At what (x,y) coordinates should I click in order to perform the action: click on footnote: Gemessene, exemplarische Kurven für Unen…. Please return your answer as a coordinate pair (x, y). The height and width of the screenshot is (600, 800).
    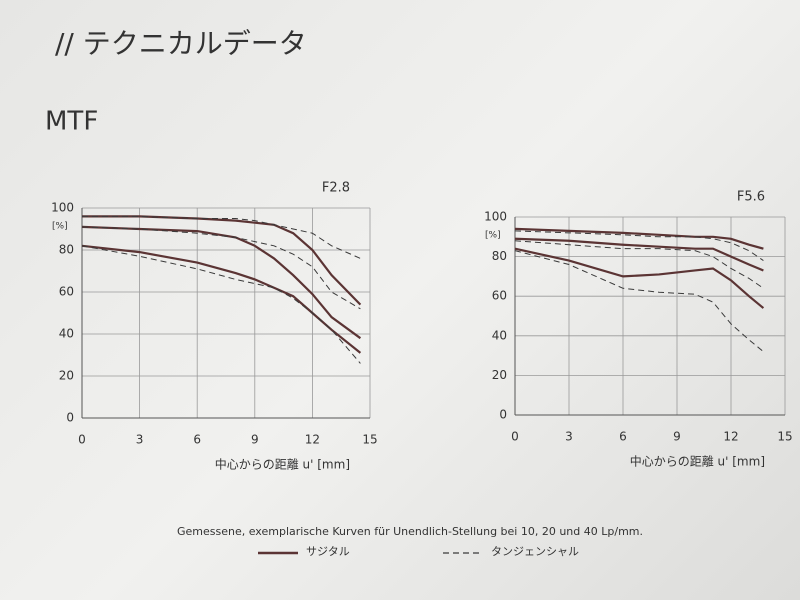
    Looking at the image, I should click on (410, 531).